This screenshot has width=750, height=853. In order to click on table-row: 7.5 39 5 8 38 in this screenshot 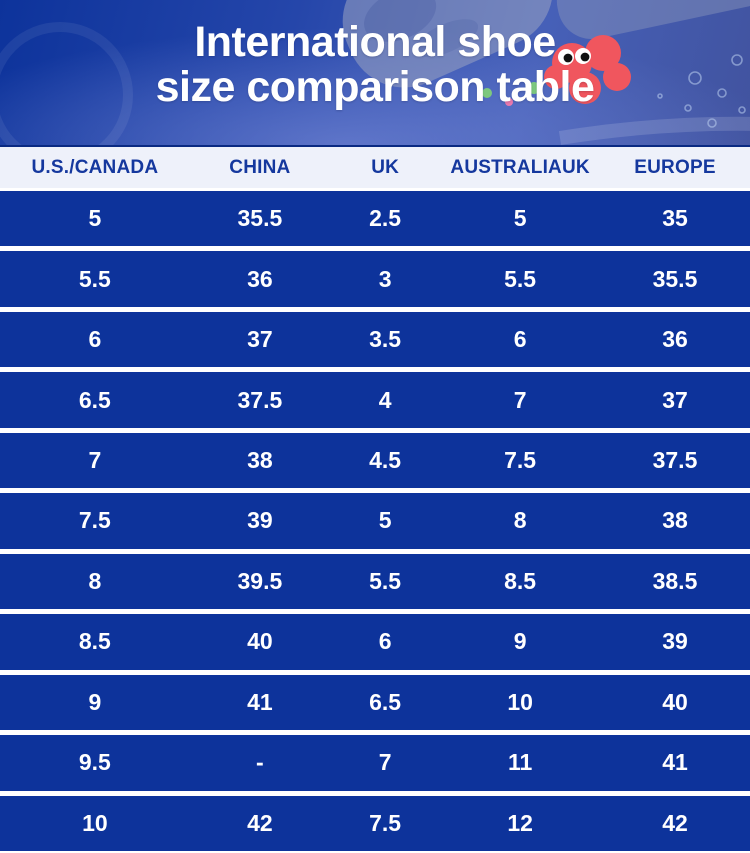, I will do `click(375, 521)`.